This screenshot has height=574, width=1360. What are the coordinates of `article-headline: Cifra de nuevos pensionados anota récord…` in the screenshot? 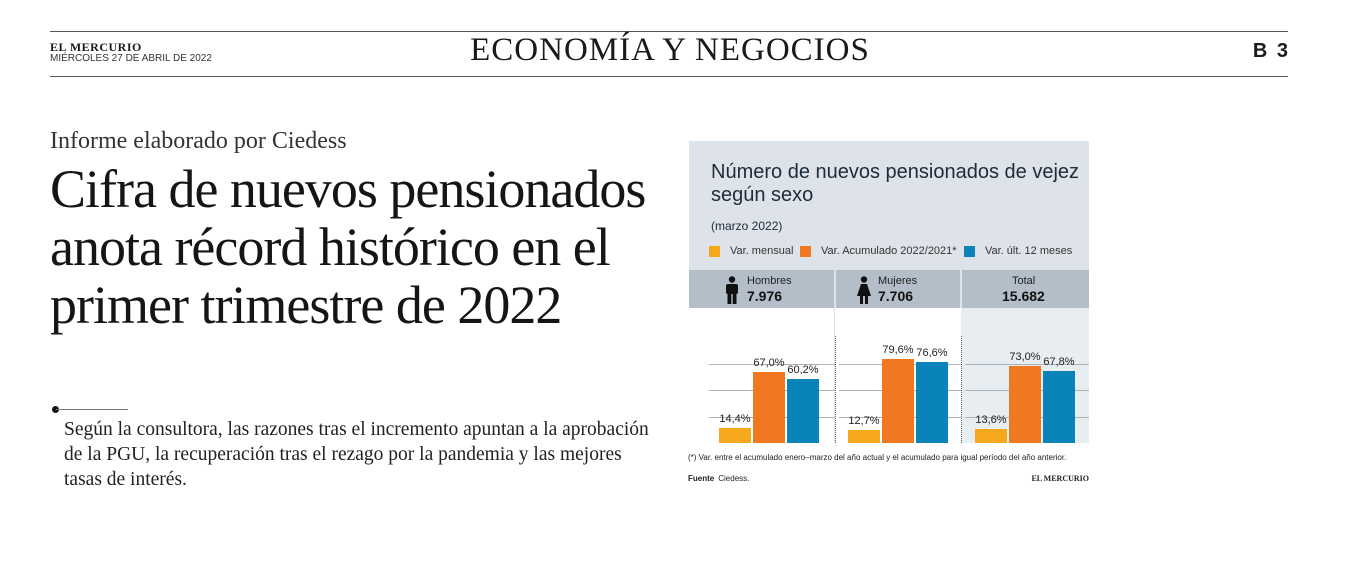 It's located at (348, 247).